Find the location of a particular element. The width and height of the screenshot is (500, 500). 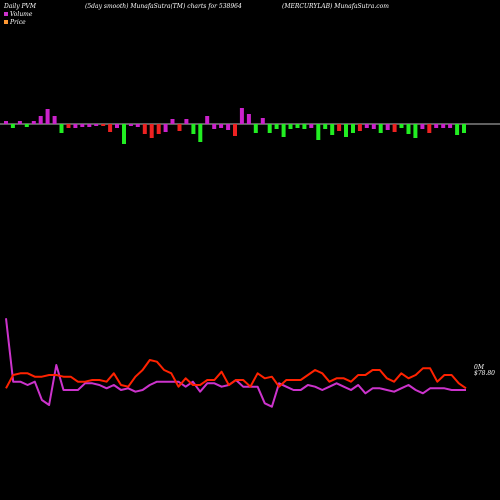

volume-bars is located at coordinates (235, 126).